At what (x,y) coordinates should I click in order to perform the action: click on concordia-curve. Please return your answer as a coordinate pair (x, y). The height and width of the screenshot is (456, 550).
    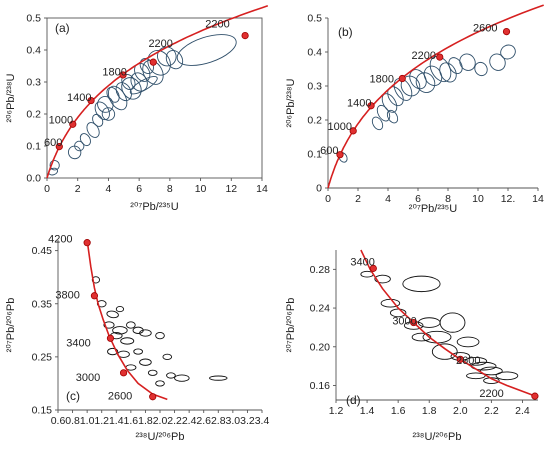
    Looking at the image, I should click on (449, 323).